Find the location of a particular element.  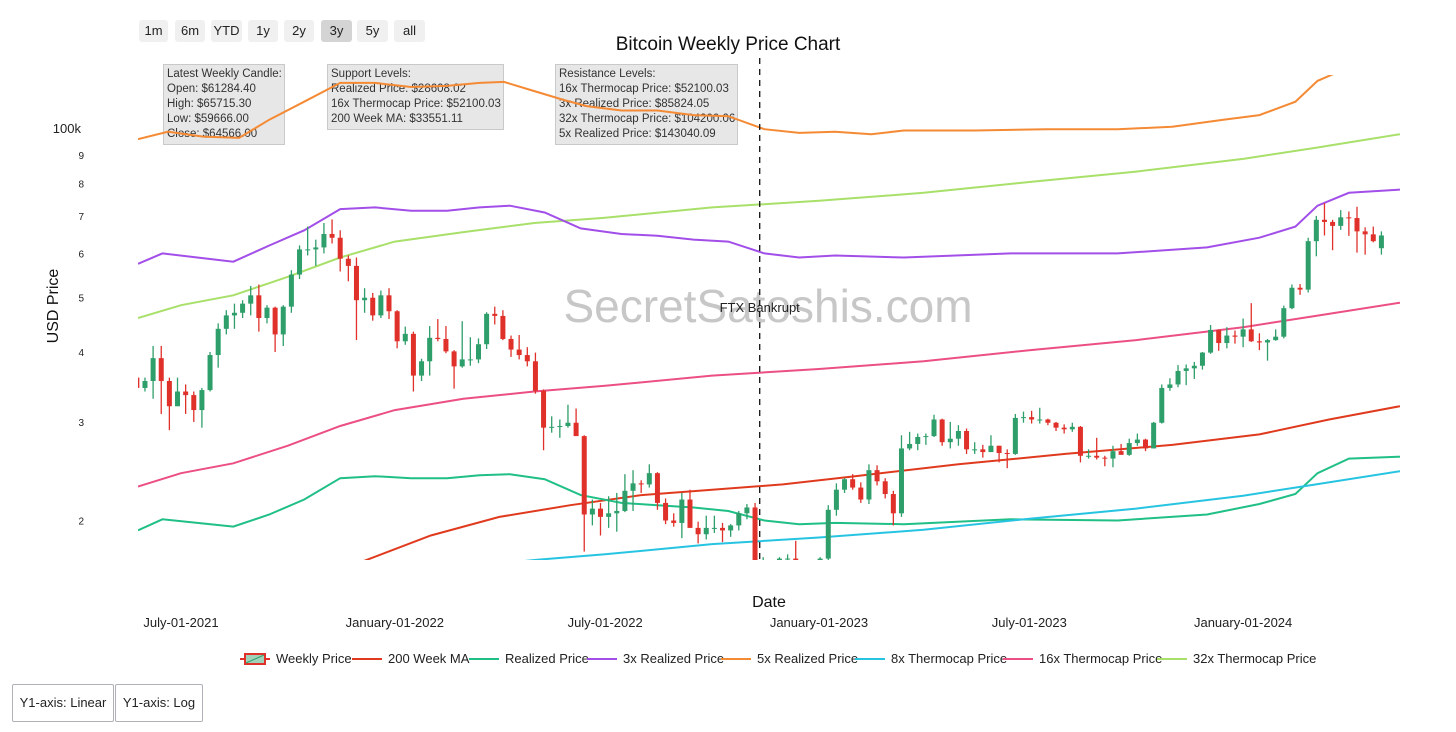

y-tick-label: 2 is located at coordinates (81, 521).